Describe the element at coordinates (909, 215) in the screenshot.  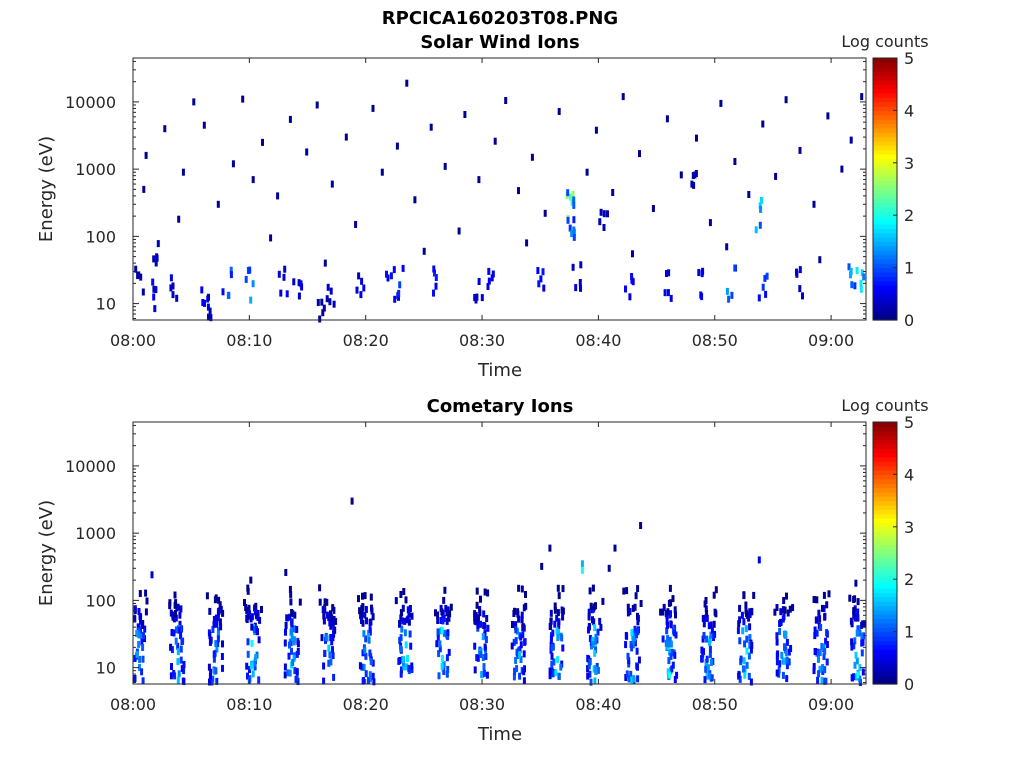
I see `colorbar-tick-label: 2` at that location.